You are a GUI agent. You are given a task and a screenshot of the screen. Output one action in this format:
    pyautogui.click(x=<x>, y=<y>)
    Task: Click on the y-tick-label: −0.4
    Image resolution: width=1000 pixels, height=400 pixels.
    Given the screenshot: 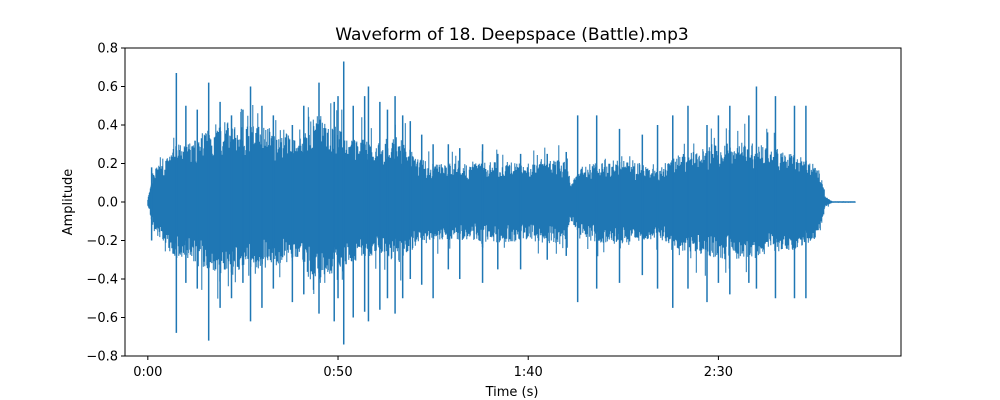 What is the action you would take?
    pyautogui.click(x=102, y=280)
    